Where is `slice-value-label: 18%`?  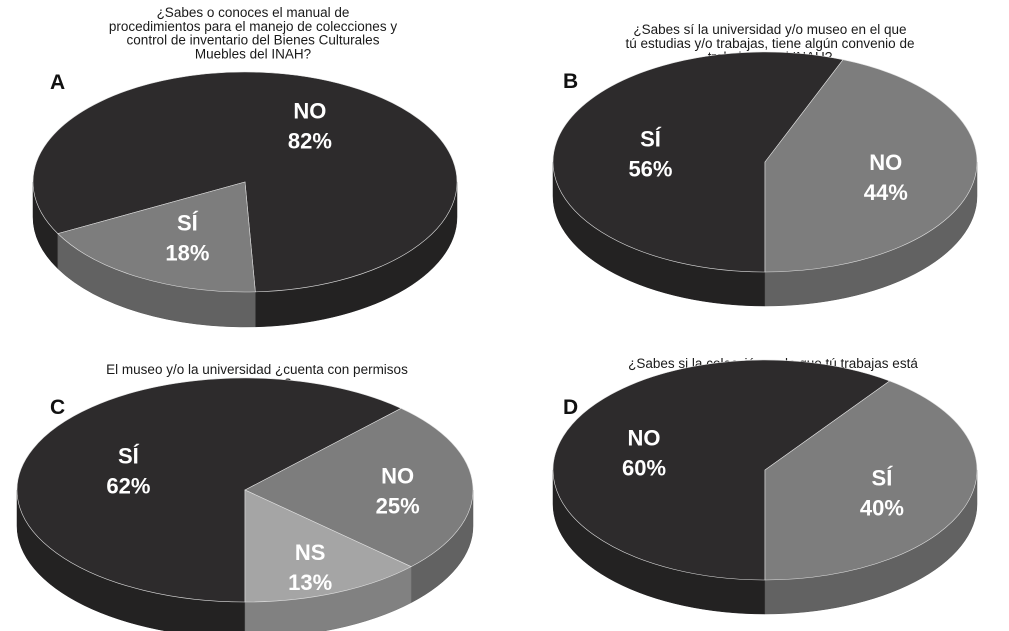
slice-value-label: 18% is located at coordinates (187, 253).